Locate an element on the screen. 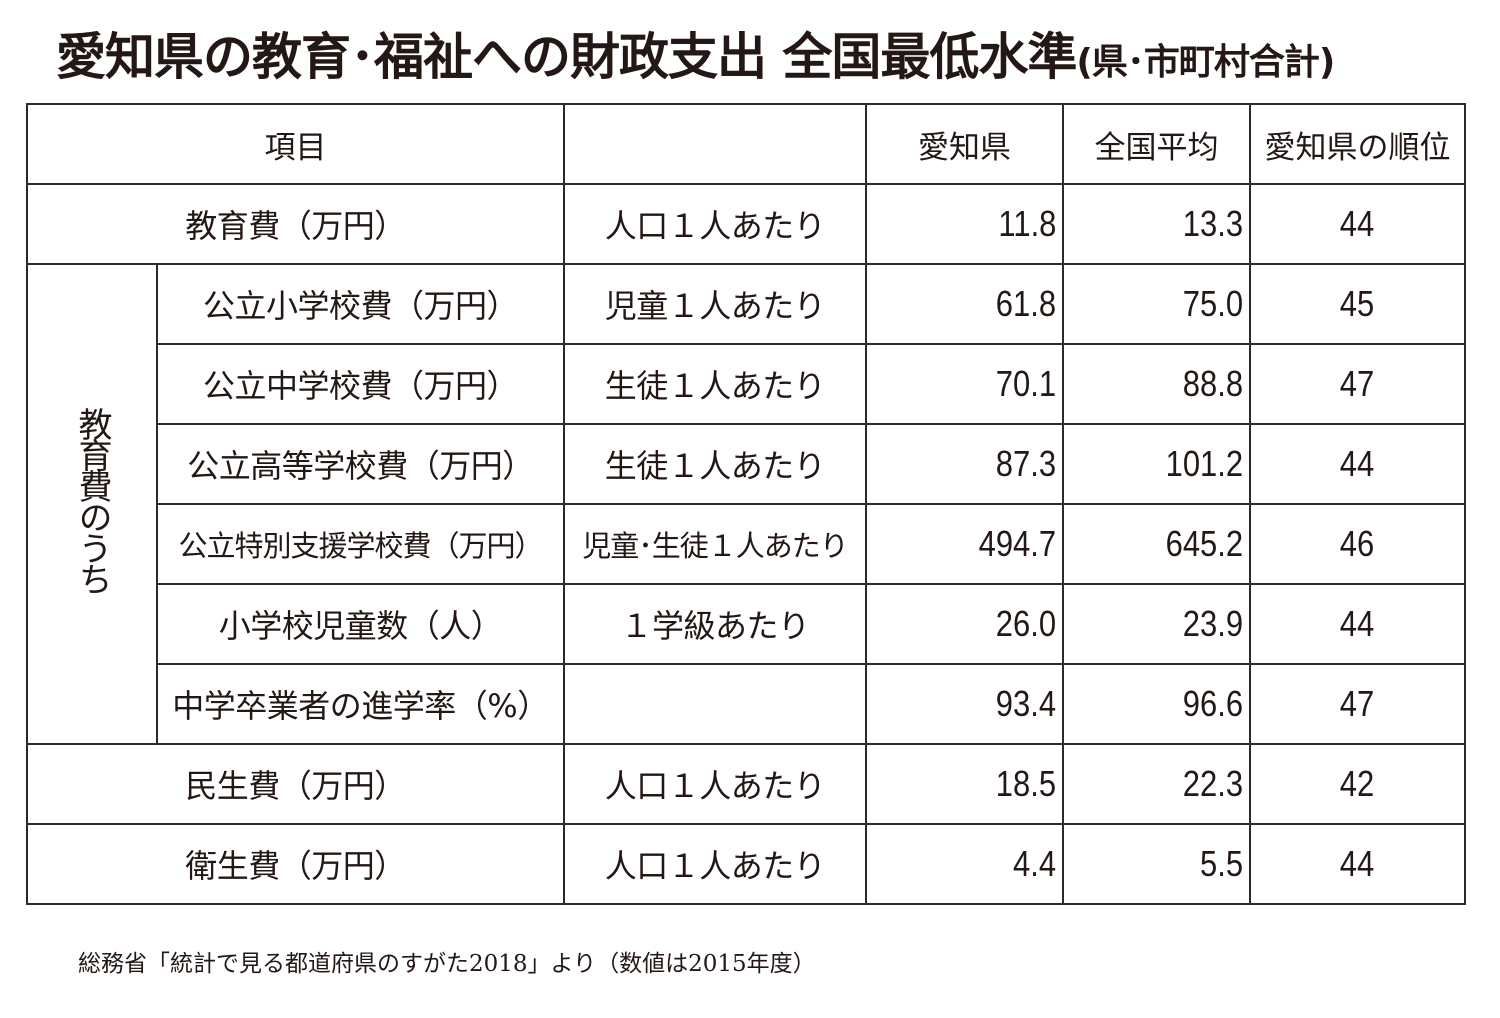  header-basis is located at coordinates (715, 144).